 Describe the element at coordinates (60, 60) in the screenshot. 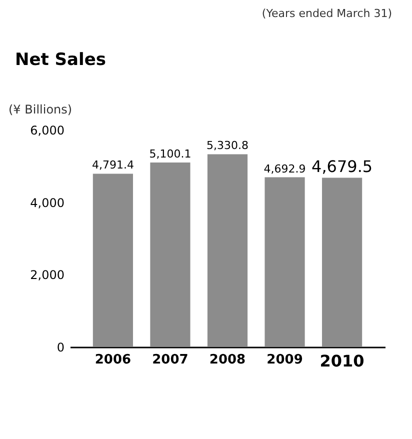

I see `chart-title: Net Sales` at that location.